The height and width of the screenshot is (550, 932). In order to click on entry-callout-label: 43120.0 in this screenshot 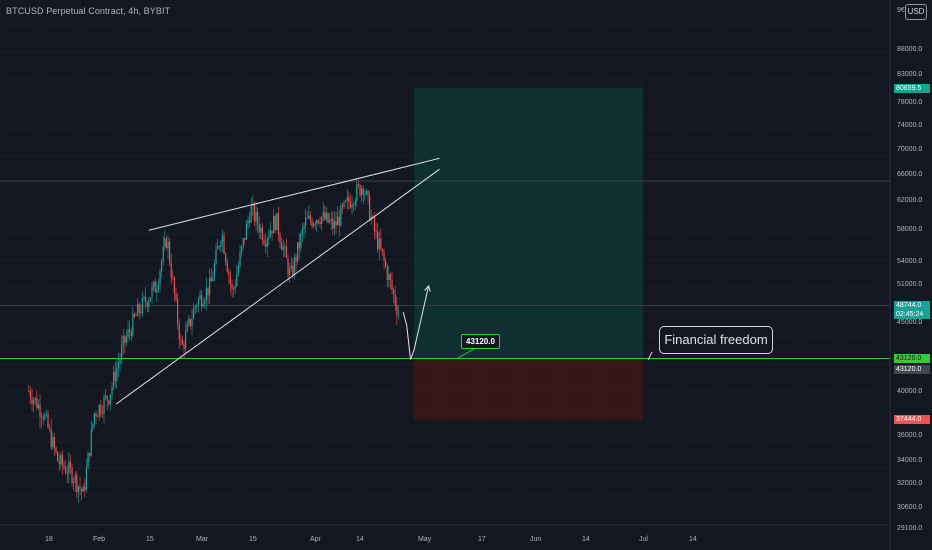, I will do `click(480, 341)`.